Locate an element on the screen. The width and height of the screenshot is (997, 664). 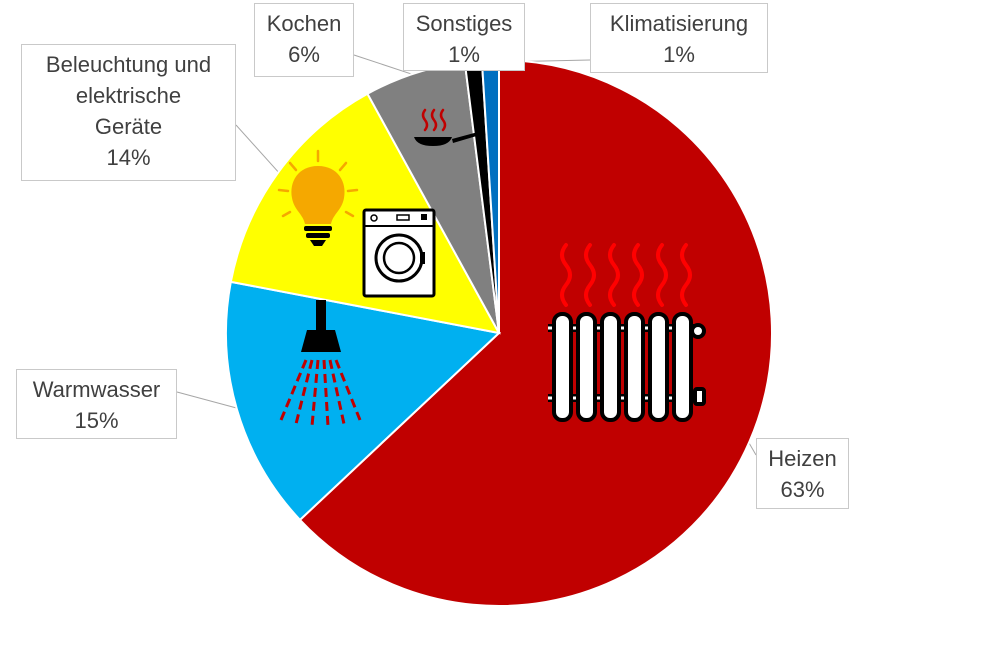
label-heizen-name: Heizen is located at coordinates (802, 458).